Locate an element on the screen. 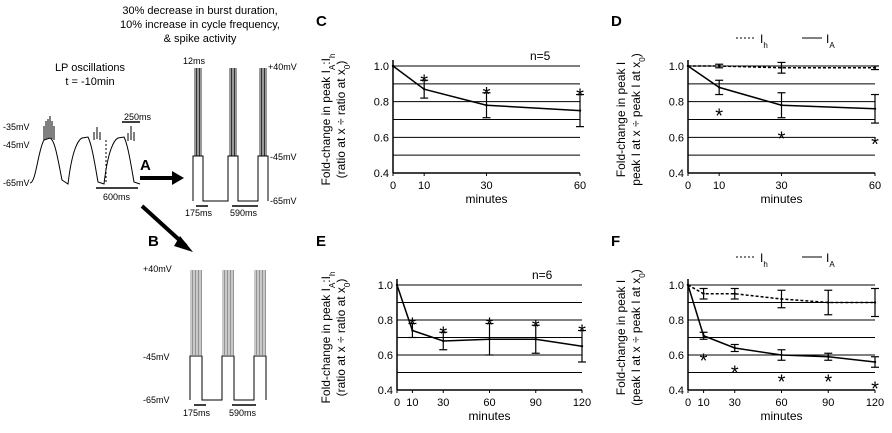  b-scale-590-label: 590ms is located at coordinates (243, 413).